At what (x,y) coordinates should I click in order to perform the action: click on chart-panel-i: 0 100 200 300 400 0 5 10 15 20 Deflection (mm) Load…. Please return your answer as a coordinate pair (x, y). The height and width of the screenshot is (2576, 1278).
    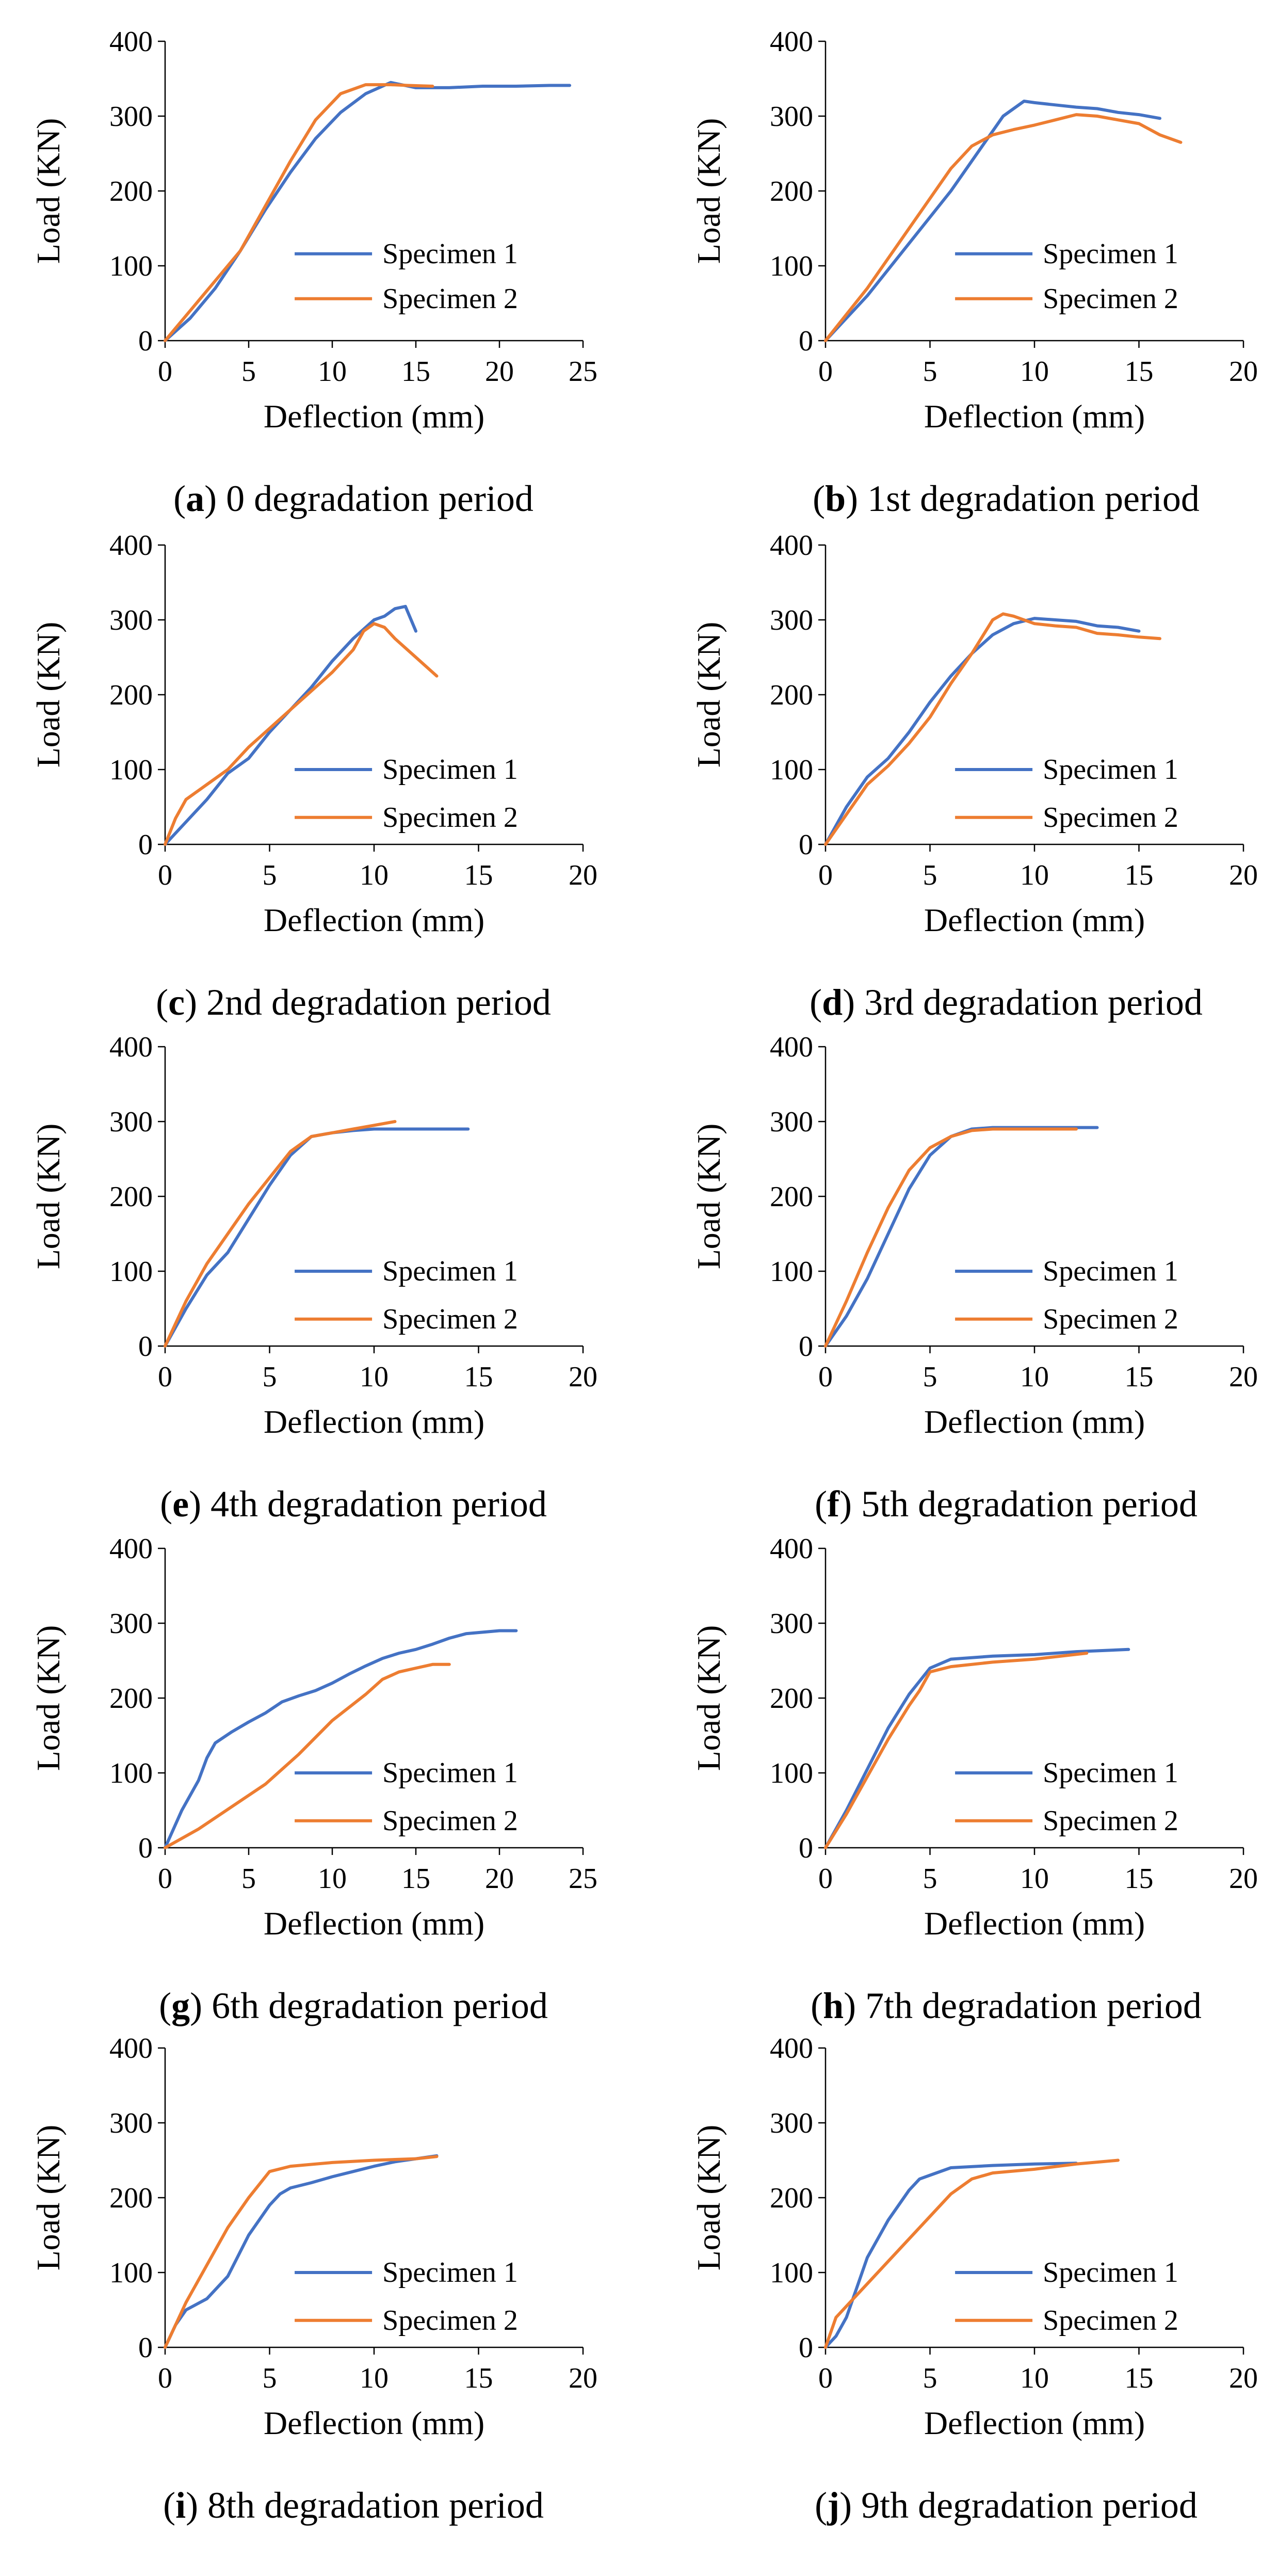
    Looking at the image, I should click on (313, 2279).